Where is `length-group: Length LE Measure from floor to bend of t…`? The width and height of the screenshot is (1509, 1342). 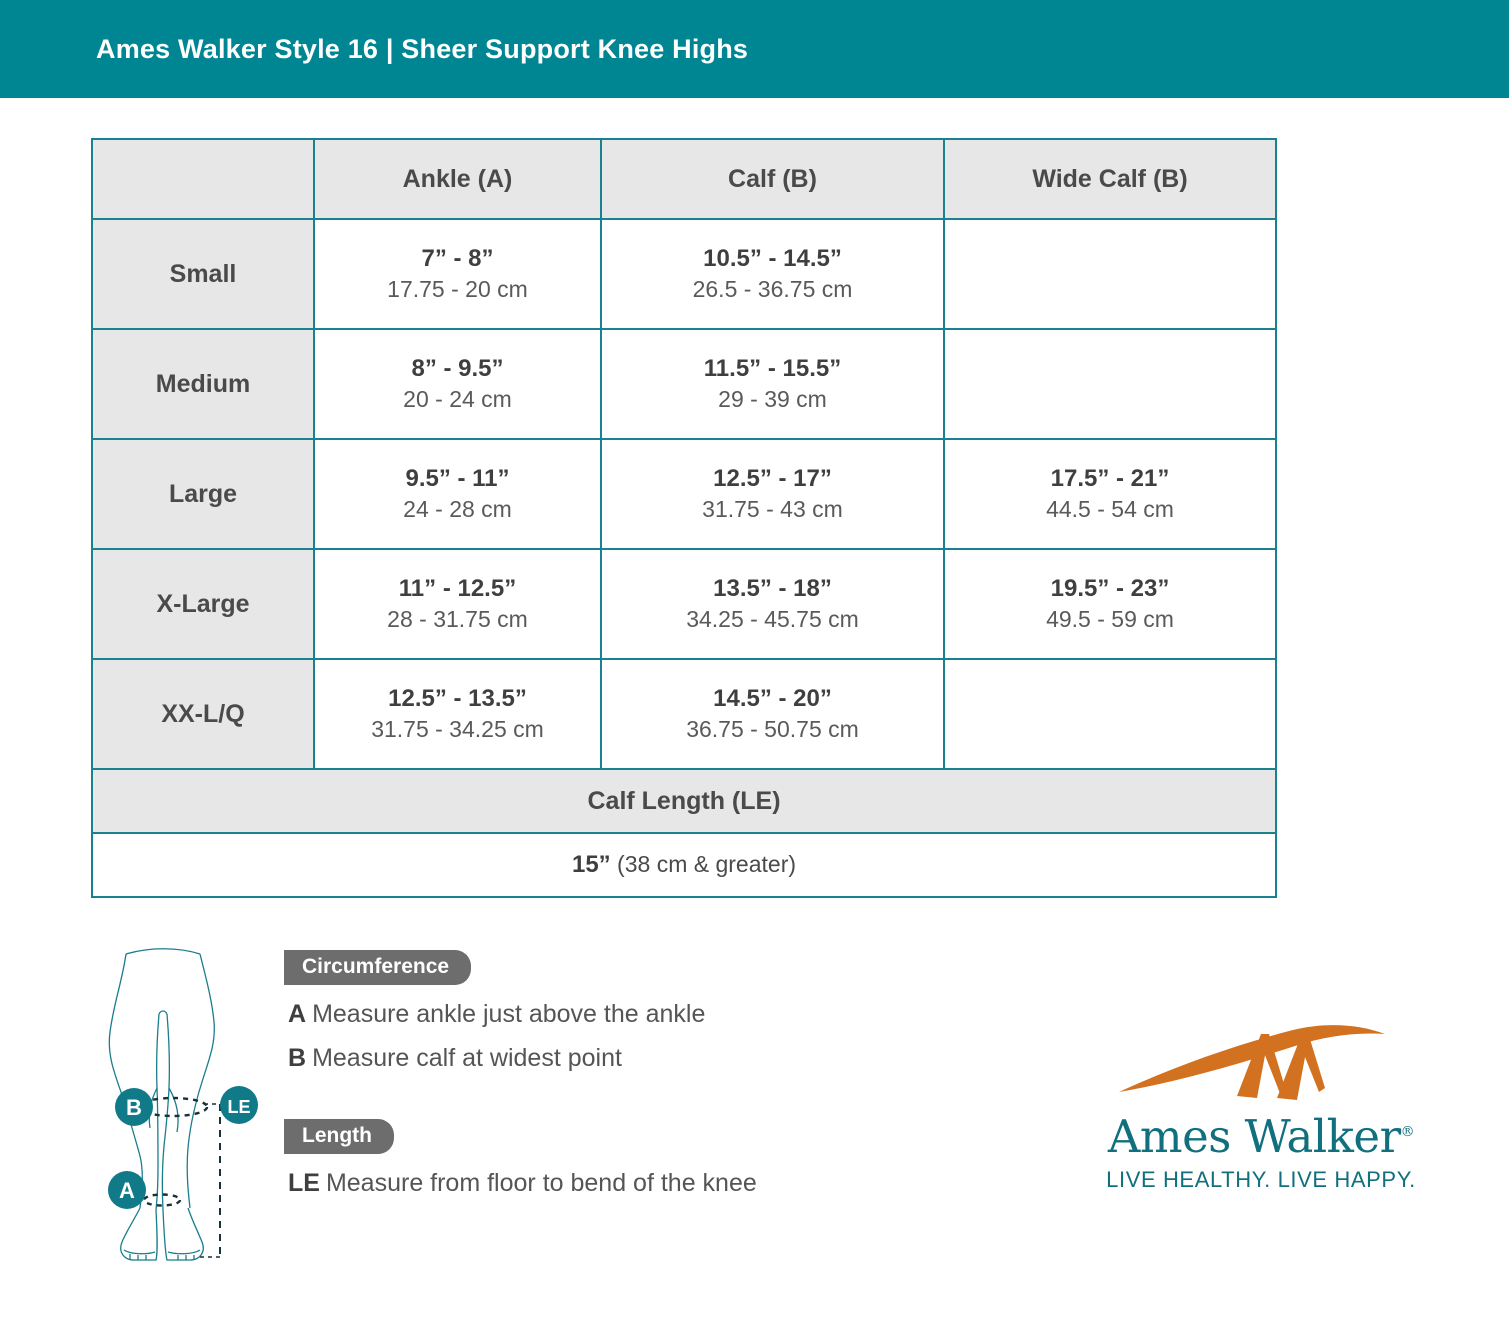
length-group: Length LE Measure from floor to bend of t… is located at coordinates (646, 1158).